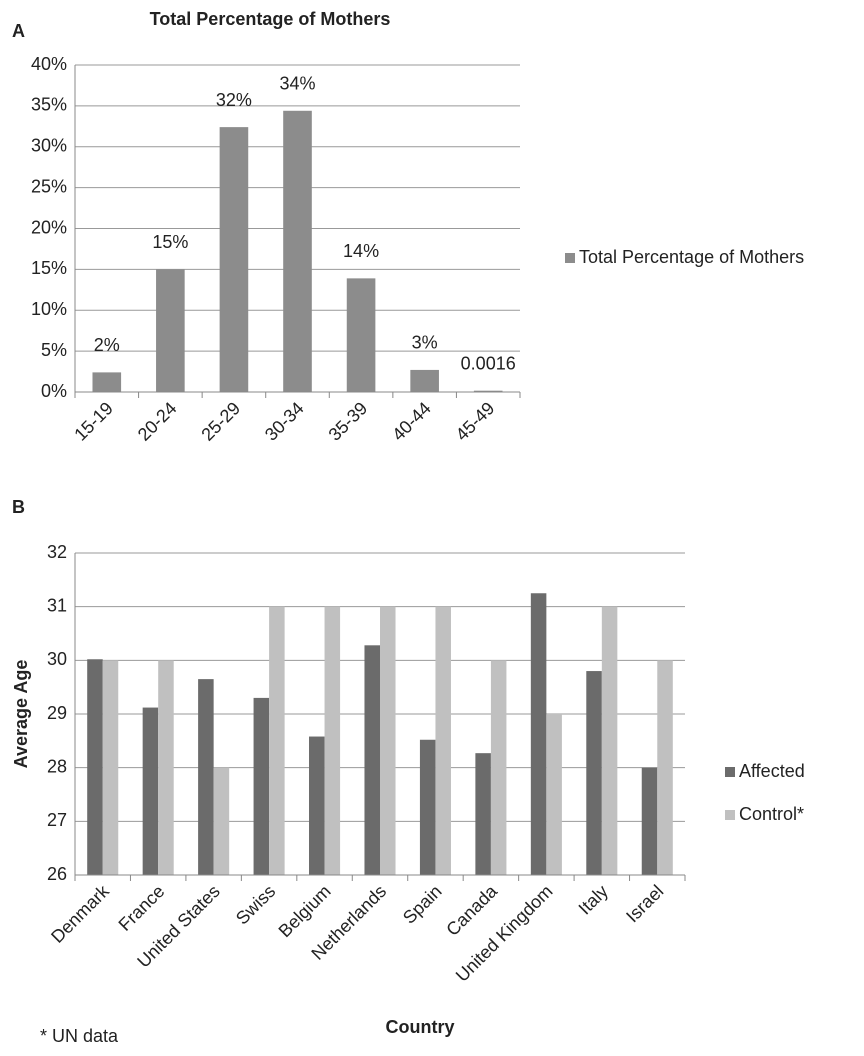  Describe the element at coordinates (49, 268) in the screenshot. I see `y-tick-label: 15%` at that location.